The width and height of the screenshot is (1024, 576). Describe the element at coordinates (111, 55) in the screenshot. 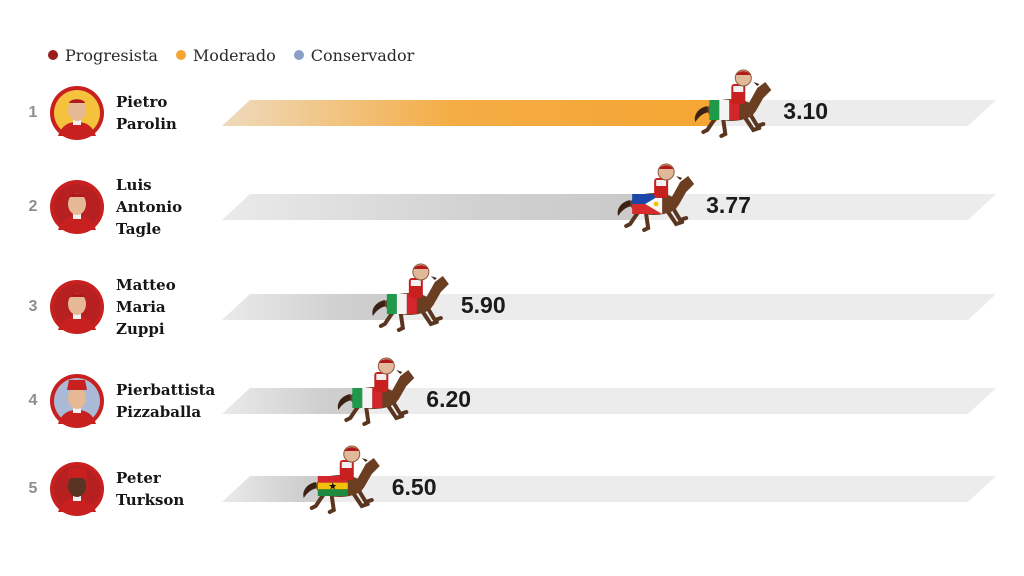

I see `legend-label: Progresista` at that location.